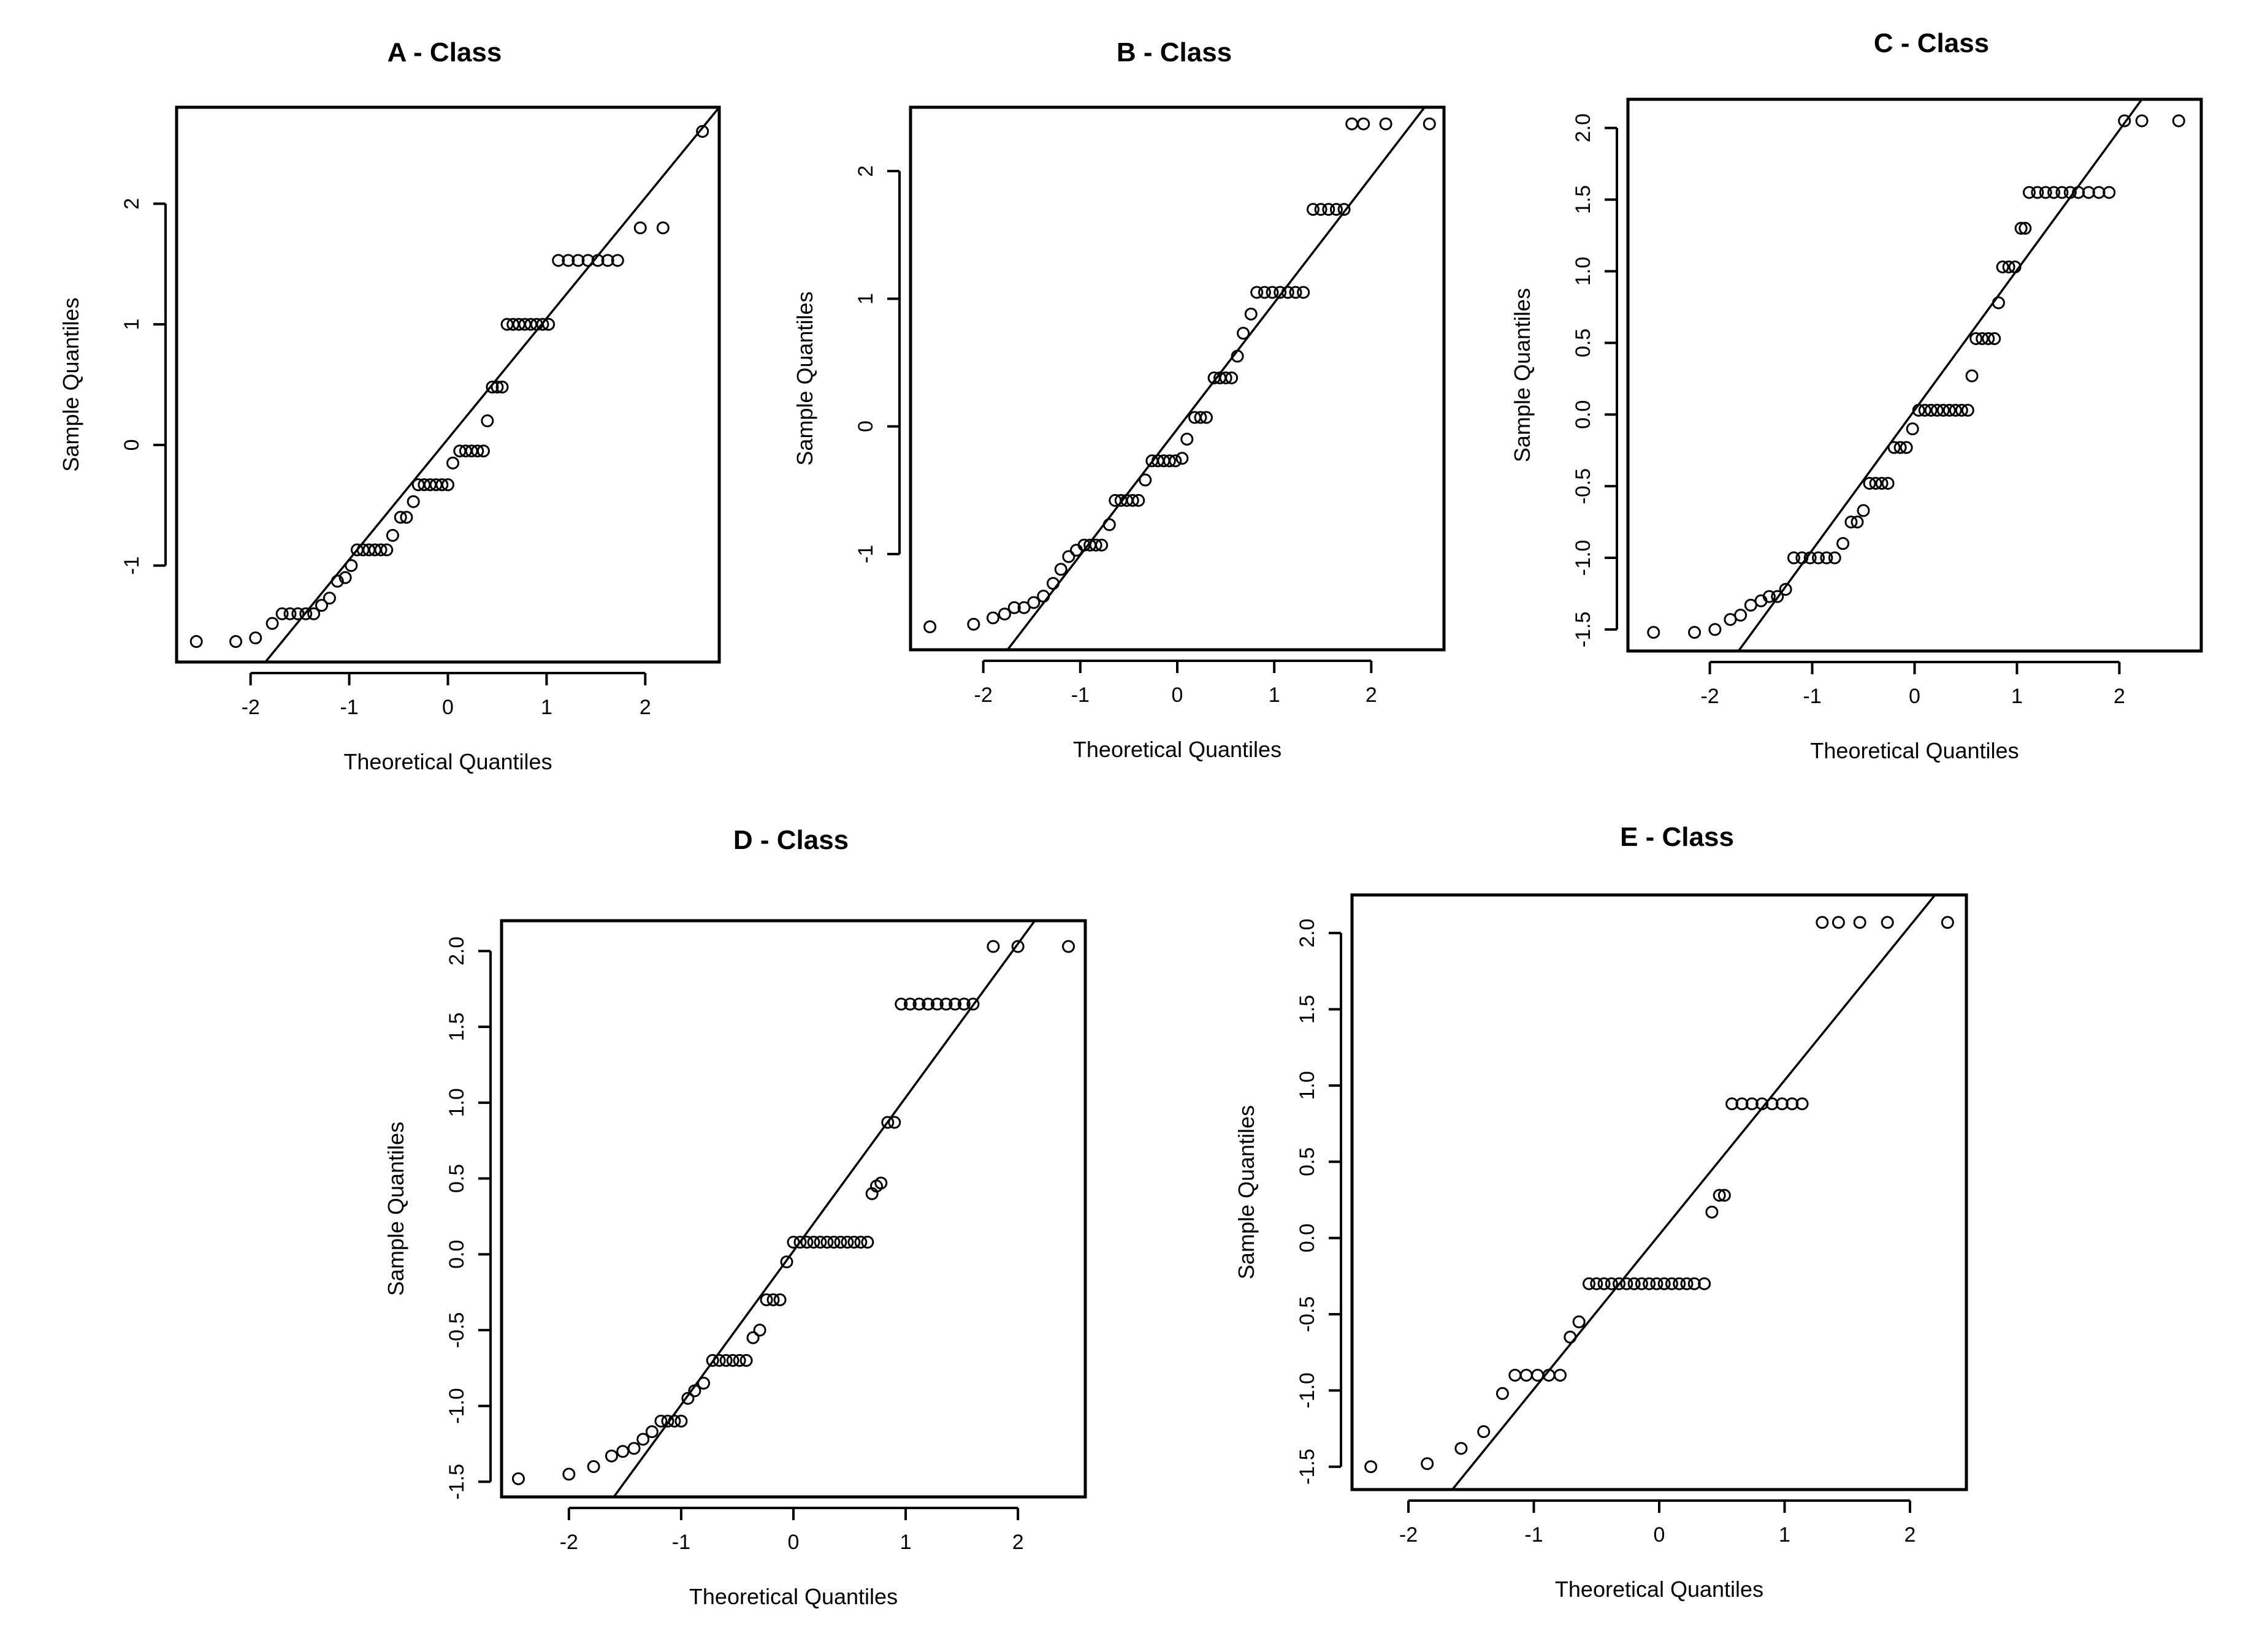  Describe the element at coordinates (456, 1482) in the screenshot. I see `panel-d-y-tick-label: -1.5` at that location.